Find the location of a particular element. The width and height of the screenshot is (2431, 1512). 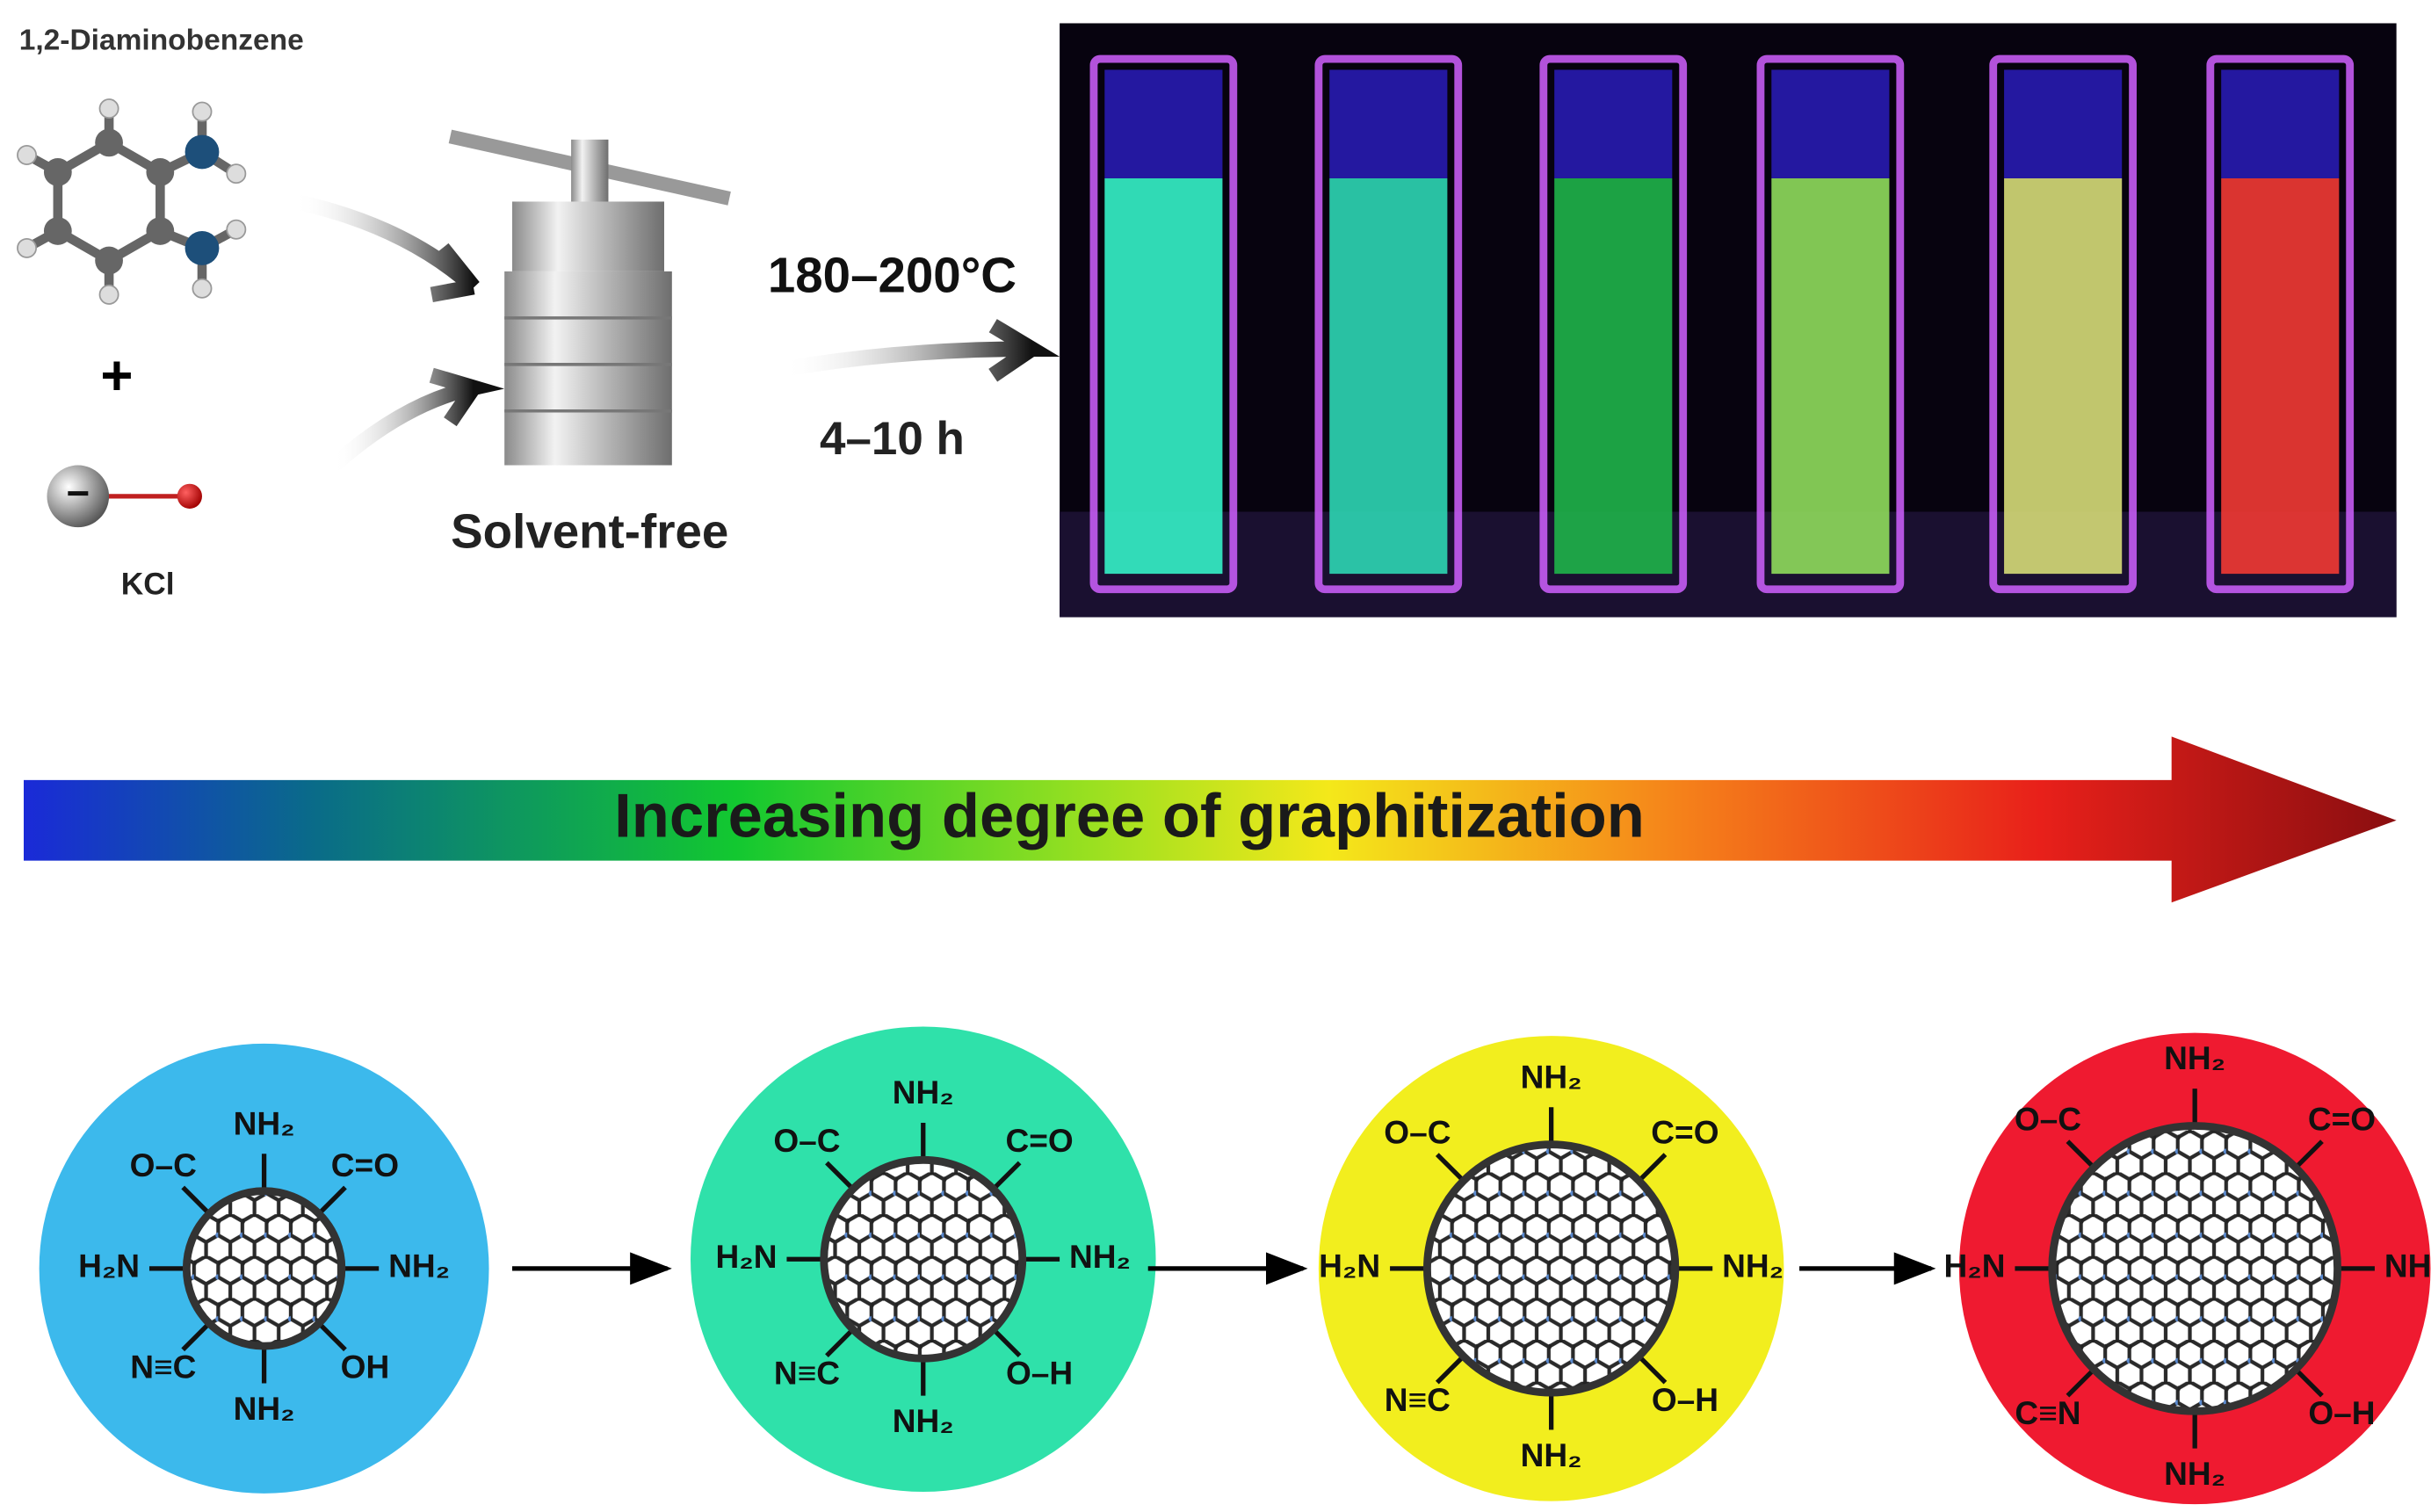

ion-charge: − is located at coordinates (78, 493).